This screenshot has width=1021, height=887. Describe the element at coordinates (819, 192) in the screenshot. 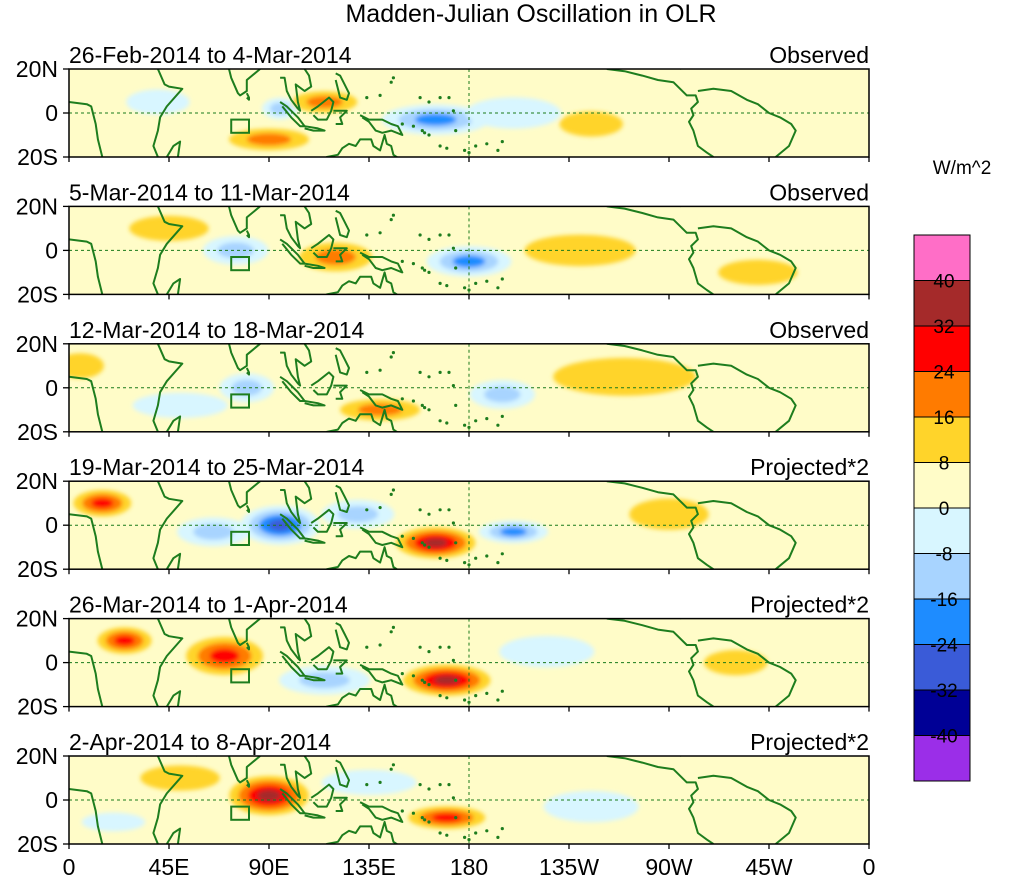

I see `panel-label: Observed` at that location.